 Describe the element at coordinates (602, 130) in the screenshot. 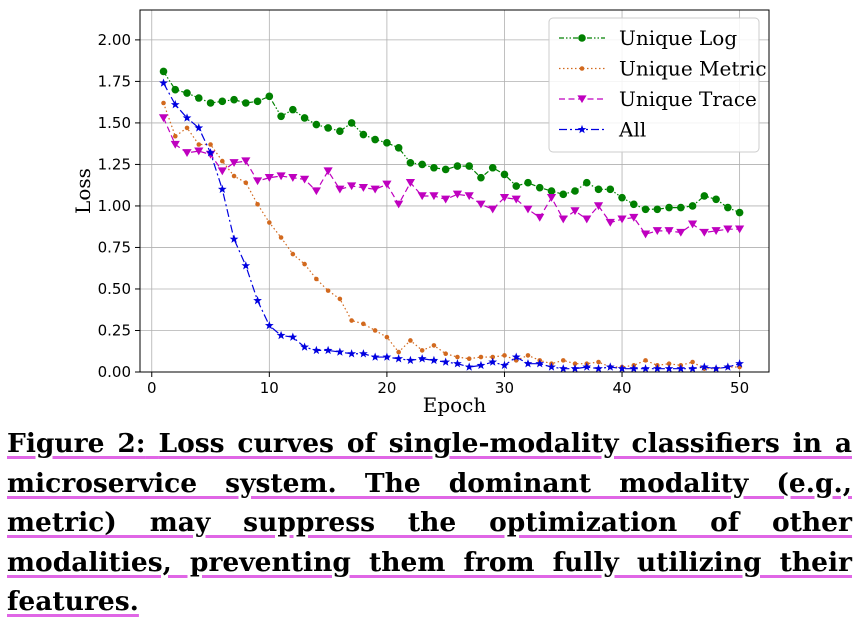

I see `legend-item-all: All` at that location.